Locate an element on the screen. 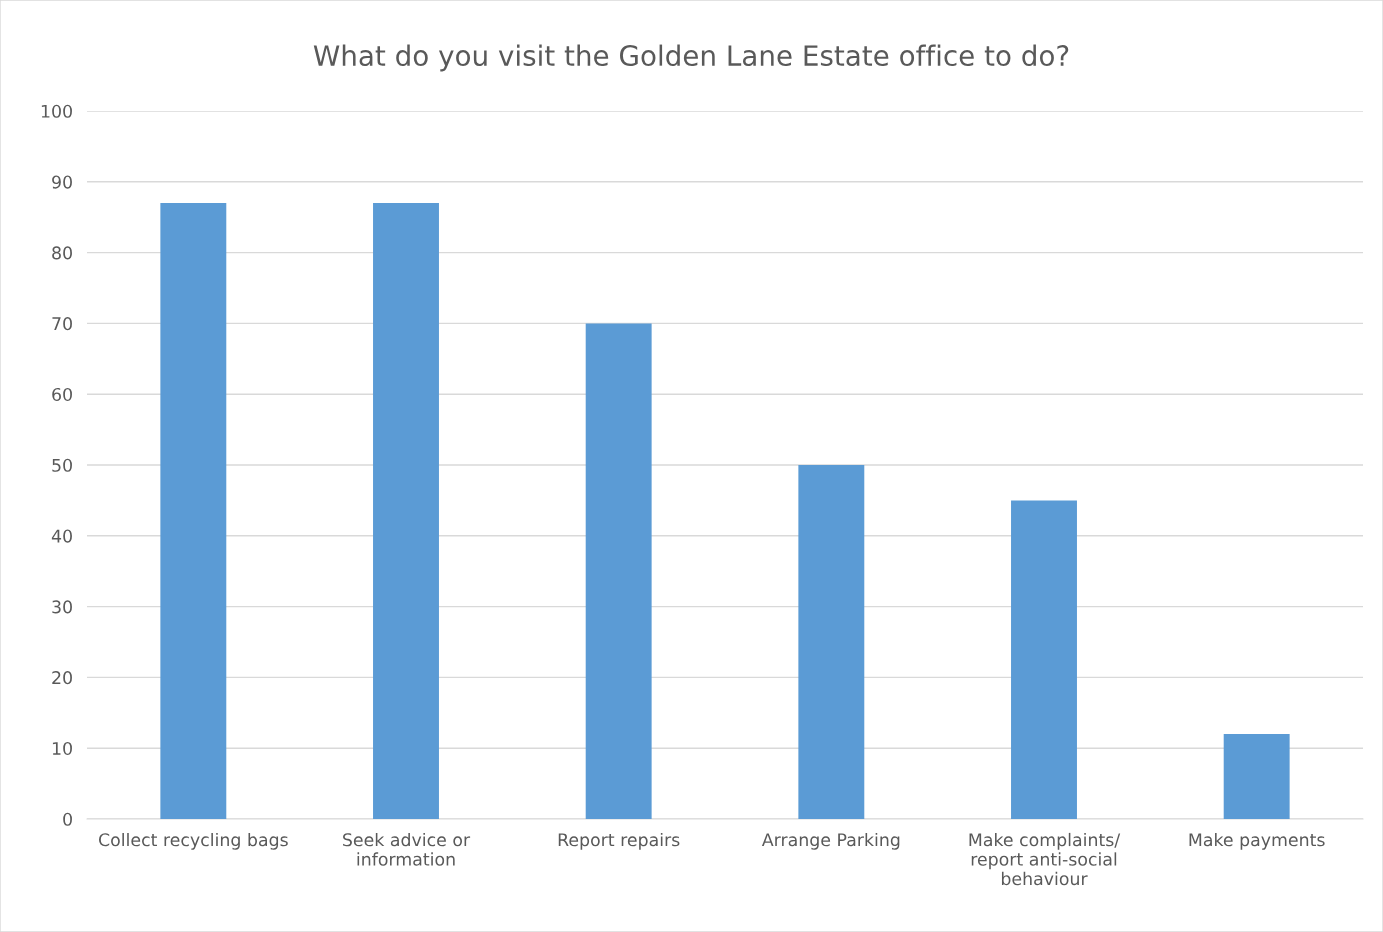  x-tick-label: Make payments is located at coordinates (1257, 841).